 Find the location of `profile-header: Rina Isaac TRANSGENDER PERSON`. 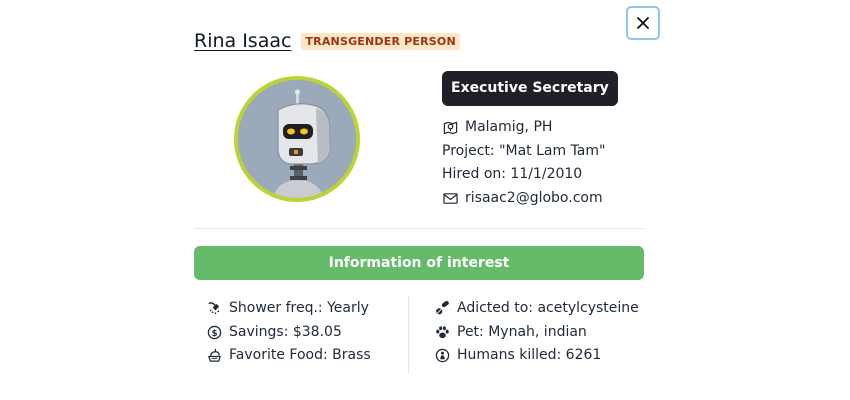

profile-header: Rina Isaac TRANSGENDER PERSON is located at coordinates (327, 41).